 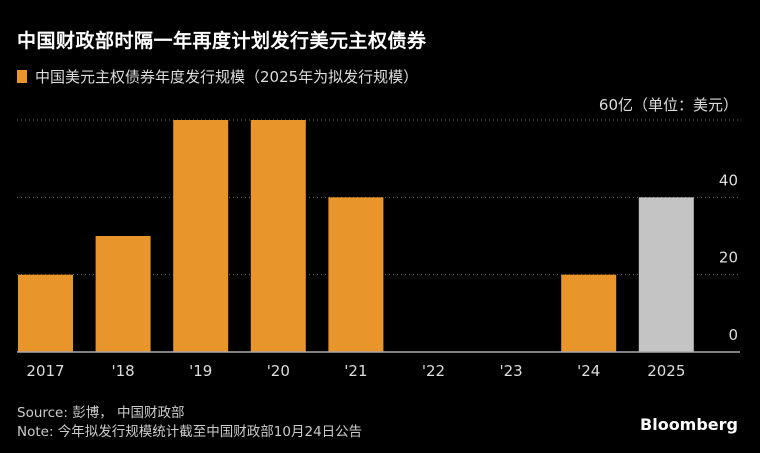 What do you see at coordinates (45, 371) in the screenshot?
I see `x-tick-label: 2017` at bounding box center [45, 371].